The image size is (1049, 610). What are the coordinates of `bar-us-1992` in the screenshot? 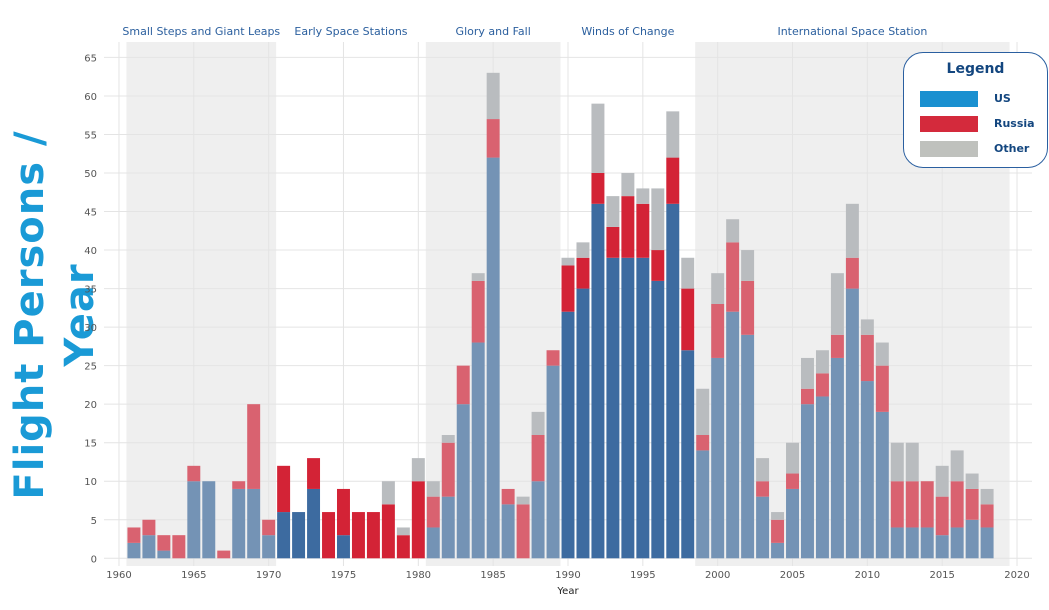 It's located at (598, 381).